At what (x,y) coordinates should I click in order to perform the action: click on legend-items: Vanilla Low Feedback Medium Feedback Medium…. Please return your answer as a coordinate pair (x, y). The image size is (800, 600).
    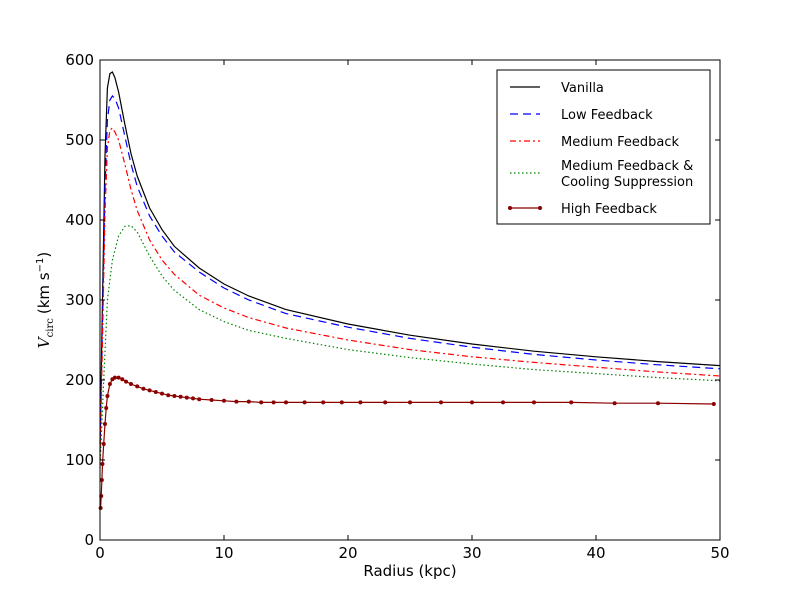
    Looking at the image, I should click on (600, 149).